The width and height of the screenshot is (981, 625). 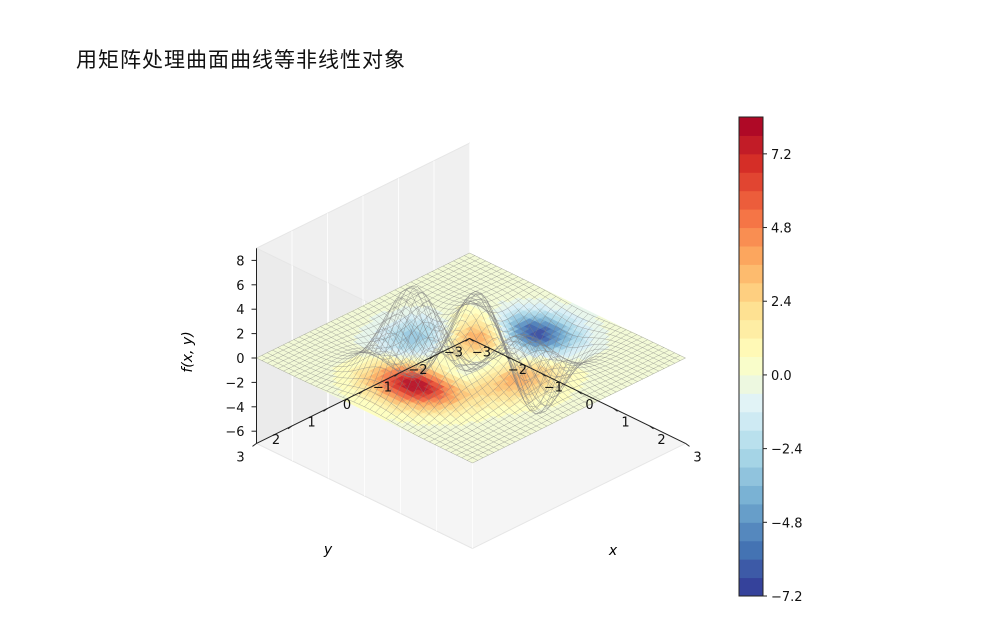 What do you see at coordinates (240, 310) in the screenshot?
I see `z-tick-label: 4` at bounding box center [240, 310].